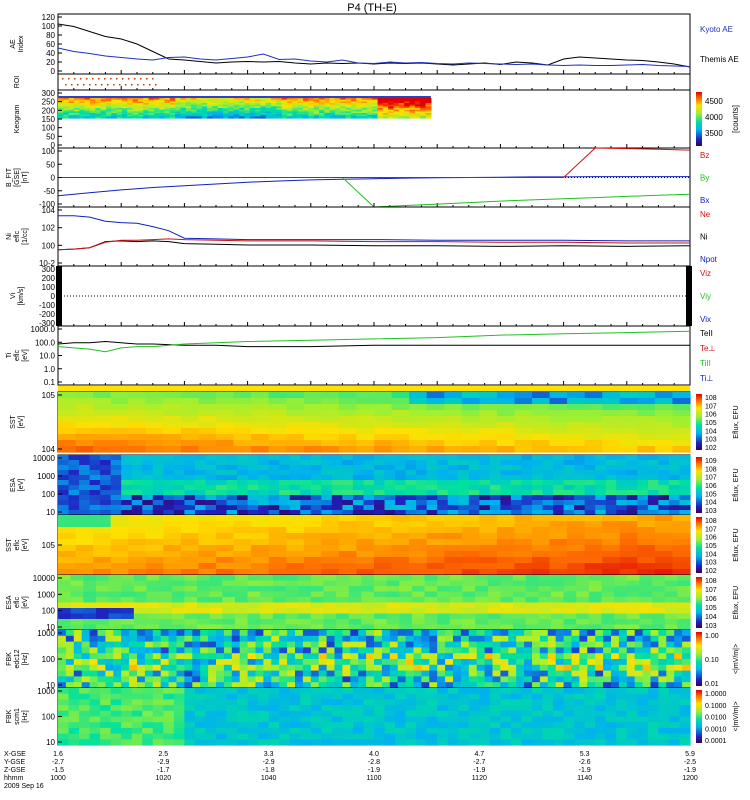 The height and width of the screenshot is (800, 750). I want to click on y-axis-label: Ti, so click(9, 355).